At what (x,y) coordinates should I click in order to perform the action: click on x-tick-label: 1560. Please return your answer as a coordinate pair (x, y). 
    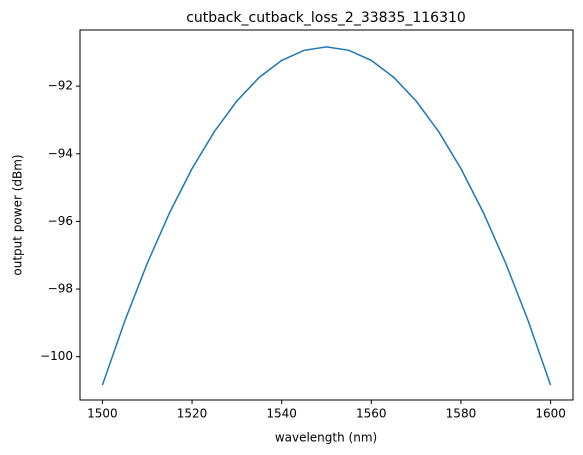
    Looking at the image, I should click on (371, 414).